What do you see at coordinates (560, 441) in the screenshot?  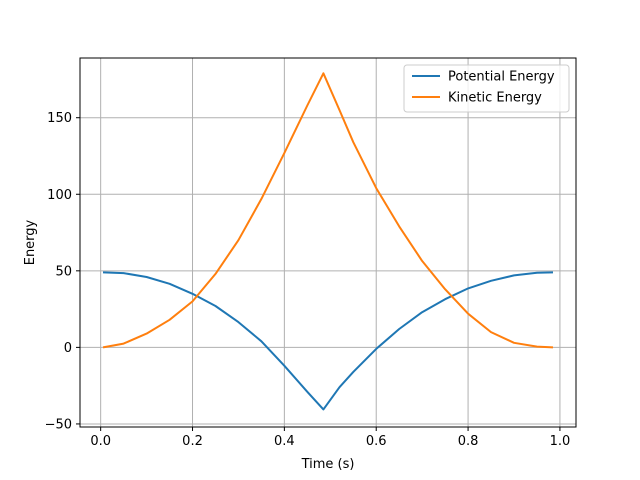 I see `x-tick-label: 1.0` at bounding box center [560, 441].